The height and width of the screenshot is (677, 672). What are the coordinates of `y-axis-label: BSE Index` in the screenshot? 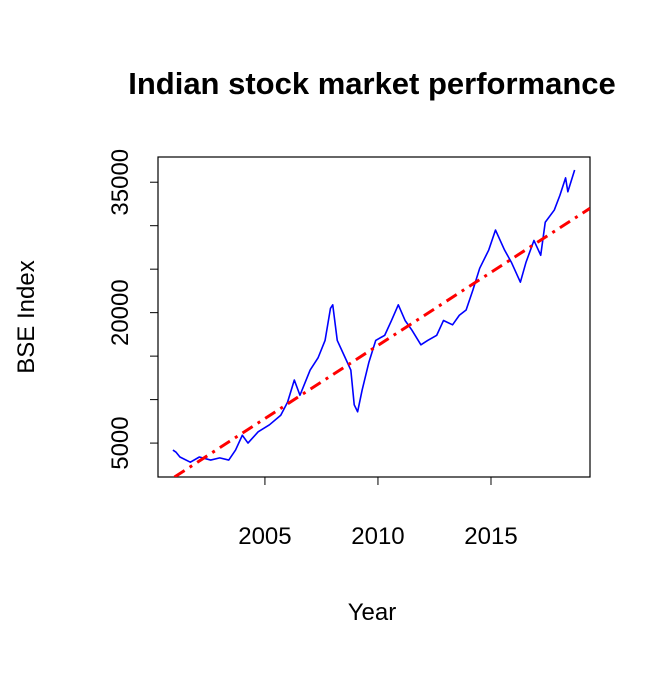 It's located at (26, 316).